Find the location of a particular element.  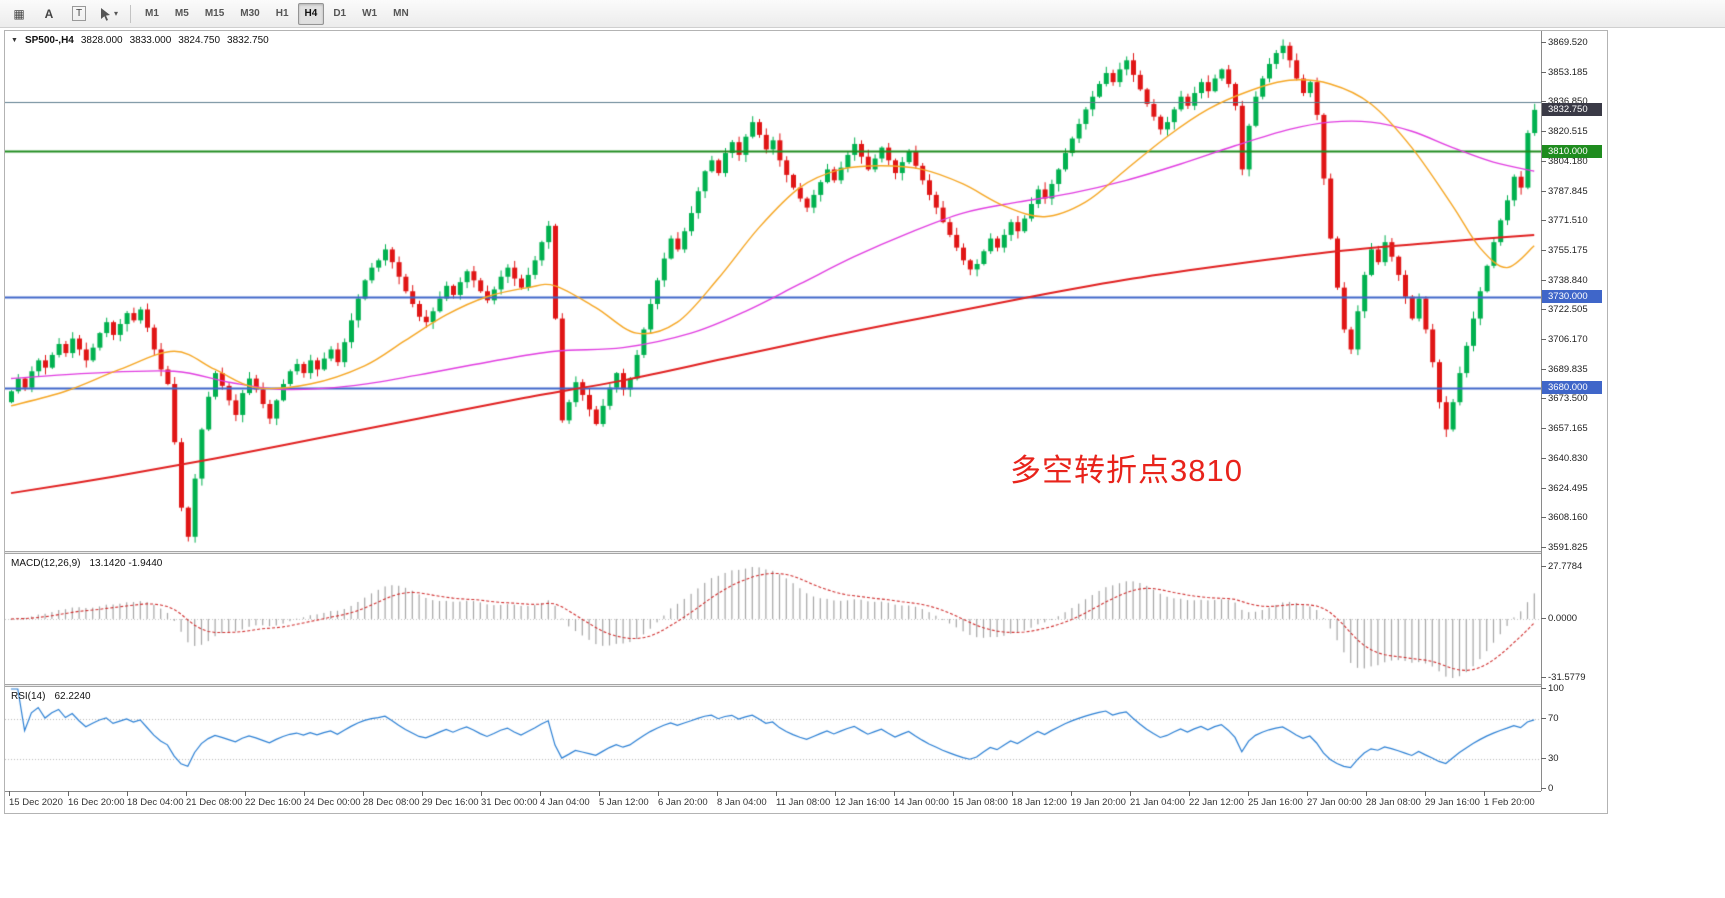

price-tick-label: 3640.830 is located at coordinates (1564, 458).